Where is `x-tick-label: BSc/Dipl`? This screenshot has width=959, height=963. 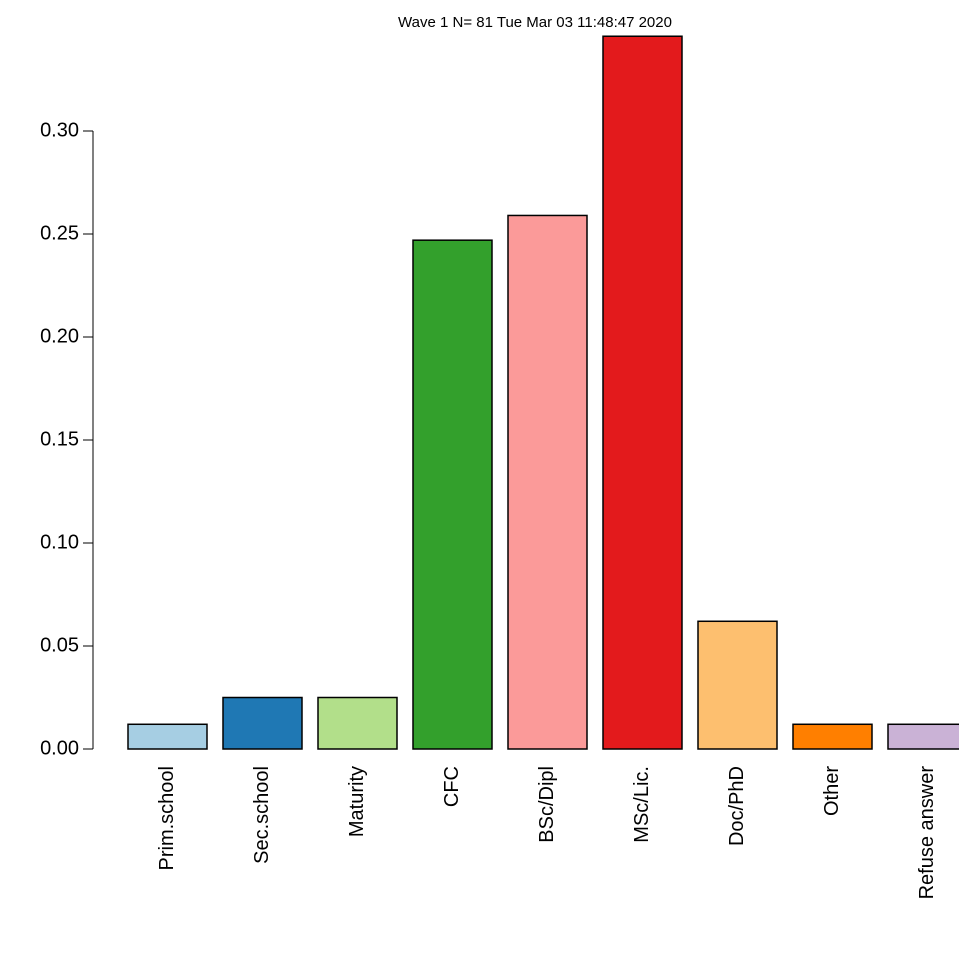
x-tick-label: BSc/Dipl is located at coordinates (547, 804).